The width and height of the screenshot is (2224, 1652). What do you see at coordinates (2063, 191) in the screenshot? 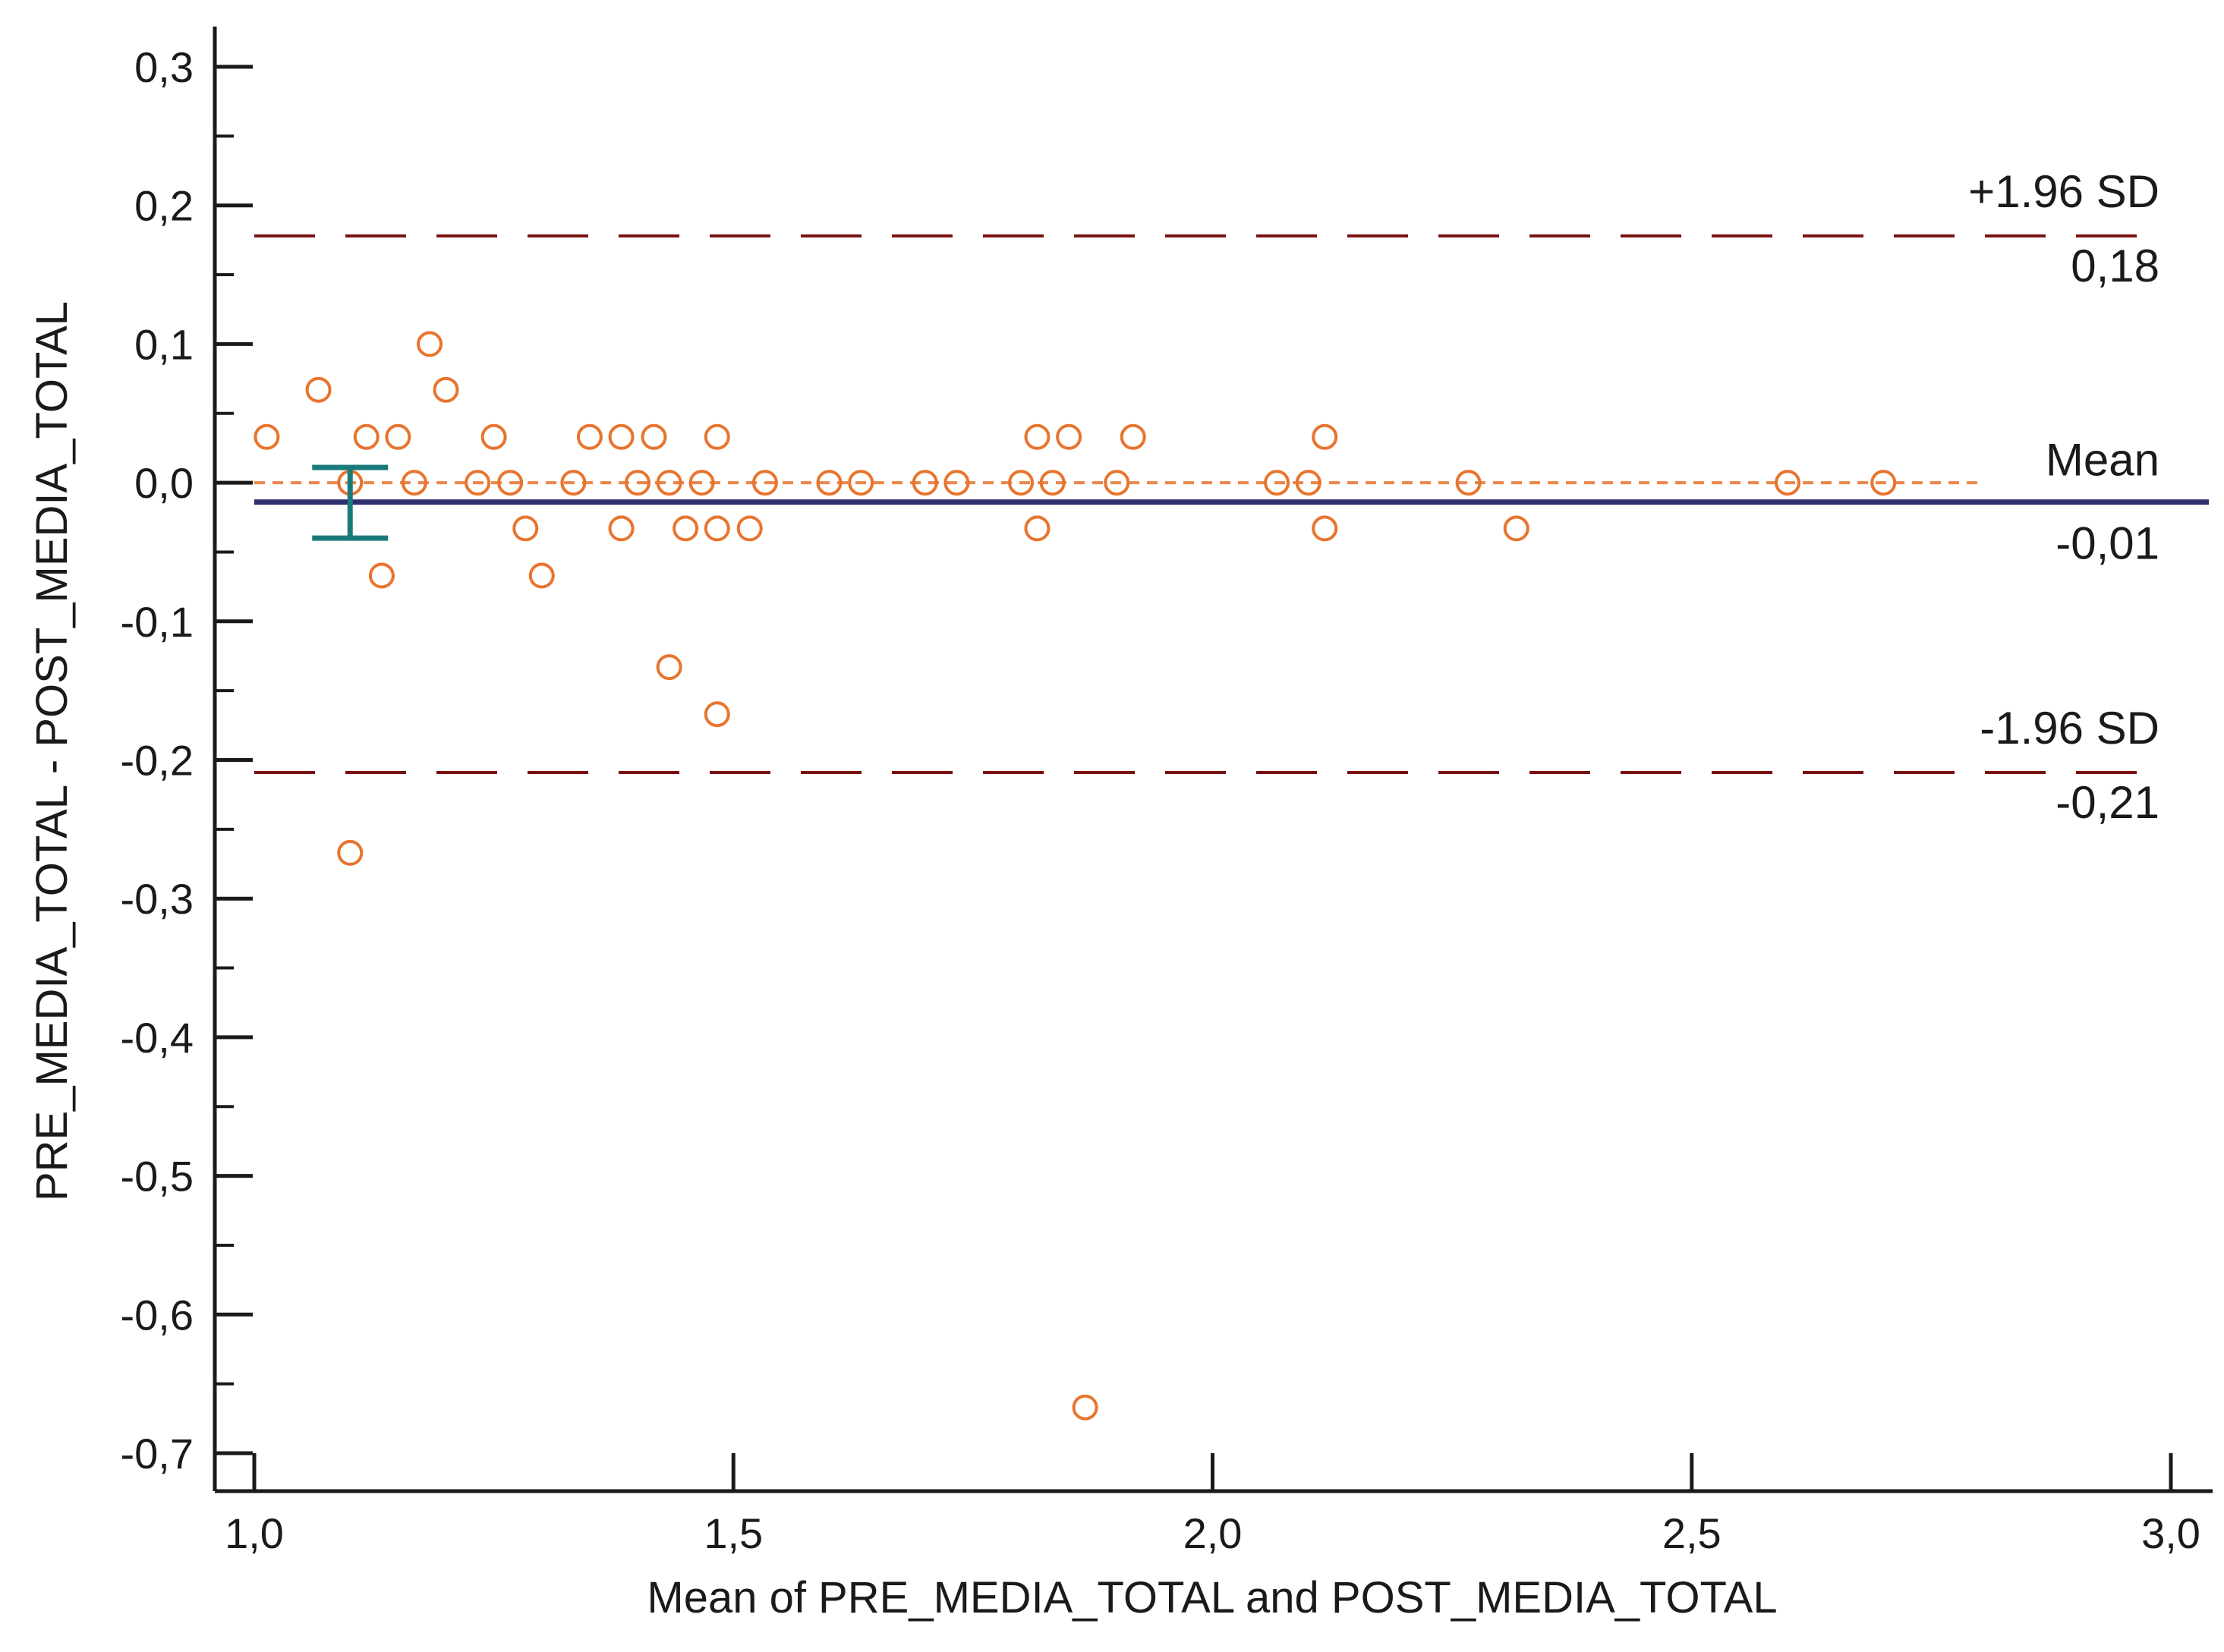
I see `upper-limit-label: +1.96 SD` at bounding box center [2063, 191].